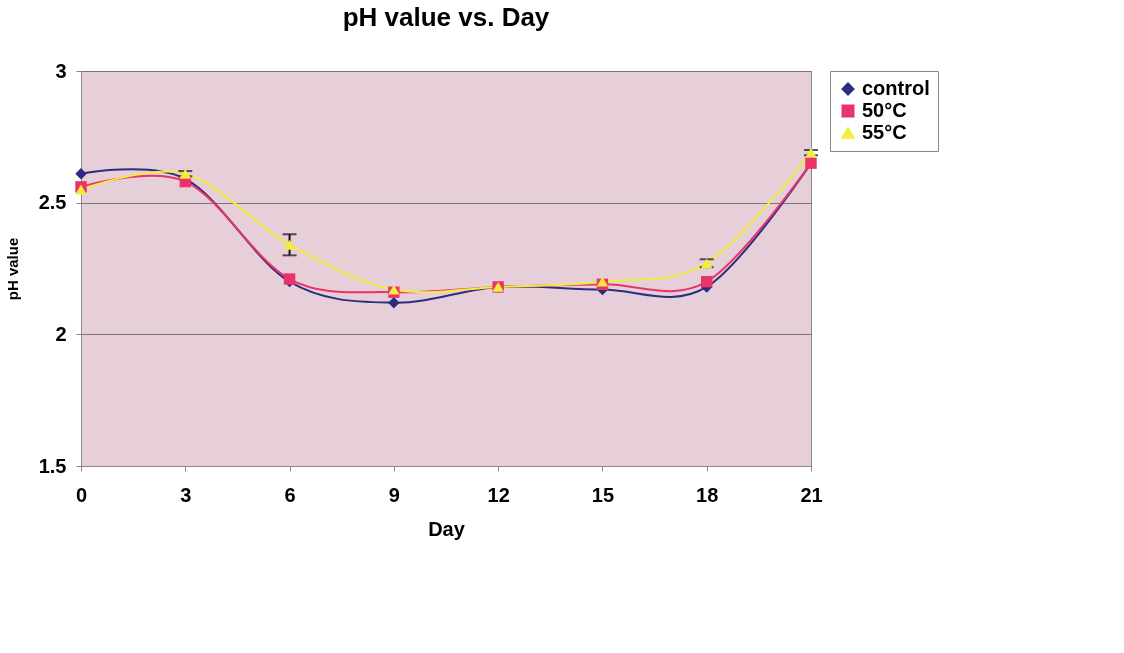 The image size is (1124, 653). Describe the element at coordinates (896, 88) in the screenshot. I see `legend-label: control` at that location.